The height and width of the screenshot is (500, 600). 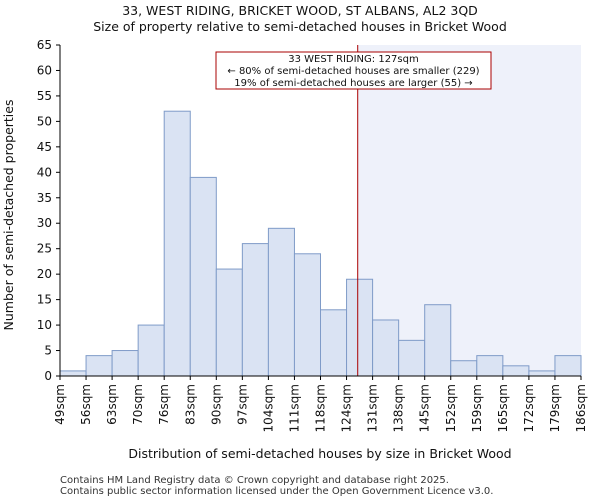 What do you see at coordinates (386, 348) in the screenshot?
I see `bar-131sqm` at bounding box center [386, 348].